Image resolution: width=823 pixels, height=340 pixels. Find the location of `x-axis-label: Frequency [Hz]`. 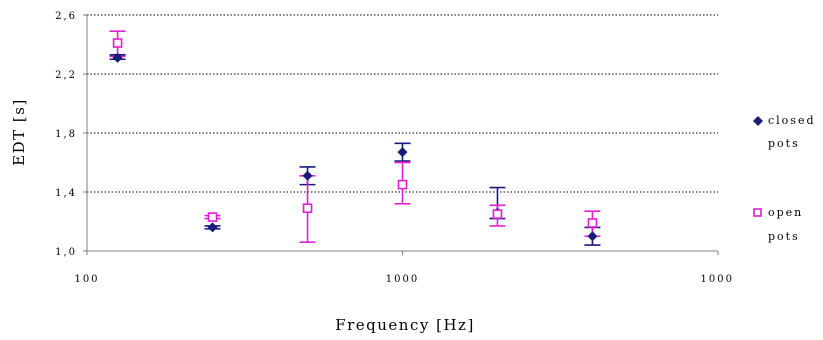

x-axis-label: Frequency [Hz] is located at coordinates (405, 325).